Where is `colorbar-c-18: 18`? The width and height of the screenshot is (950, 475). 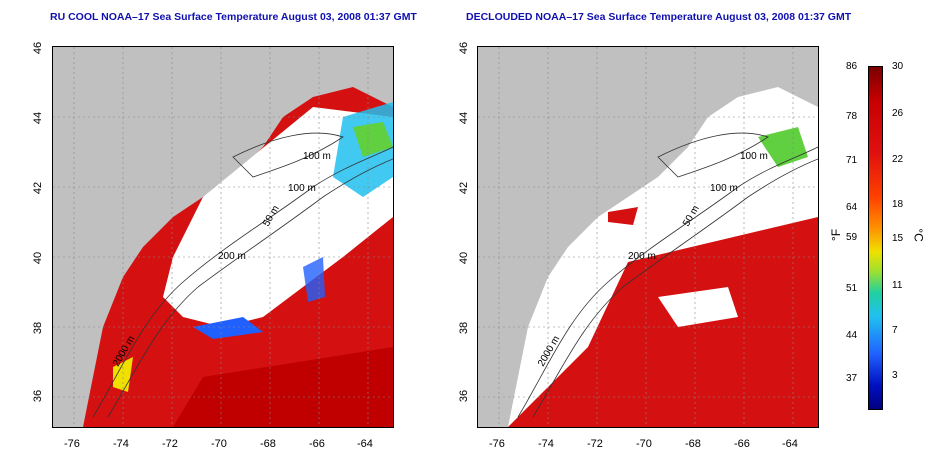
colorbar-c-18: 18 is located at coordinates (898, 204).